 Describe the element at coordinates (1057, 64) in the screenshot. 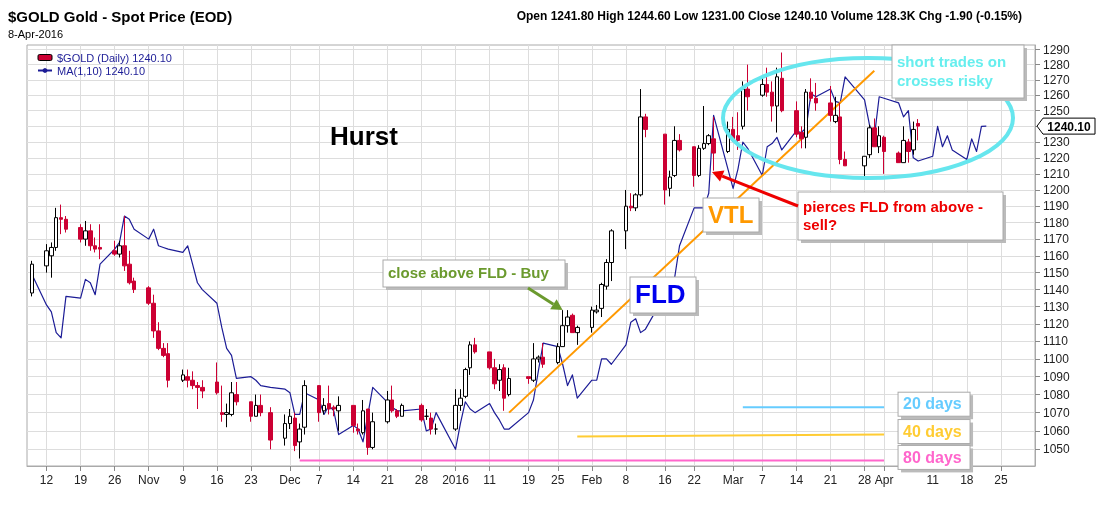

I see `y-tick-label: 1280` at that location.